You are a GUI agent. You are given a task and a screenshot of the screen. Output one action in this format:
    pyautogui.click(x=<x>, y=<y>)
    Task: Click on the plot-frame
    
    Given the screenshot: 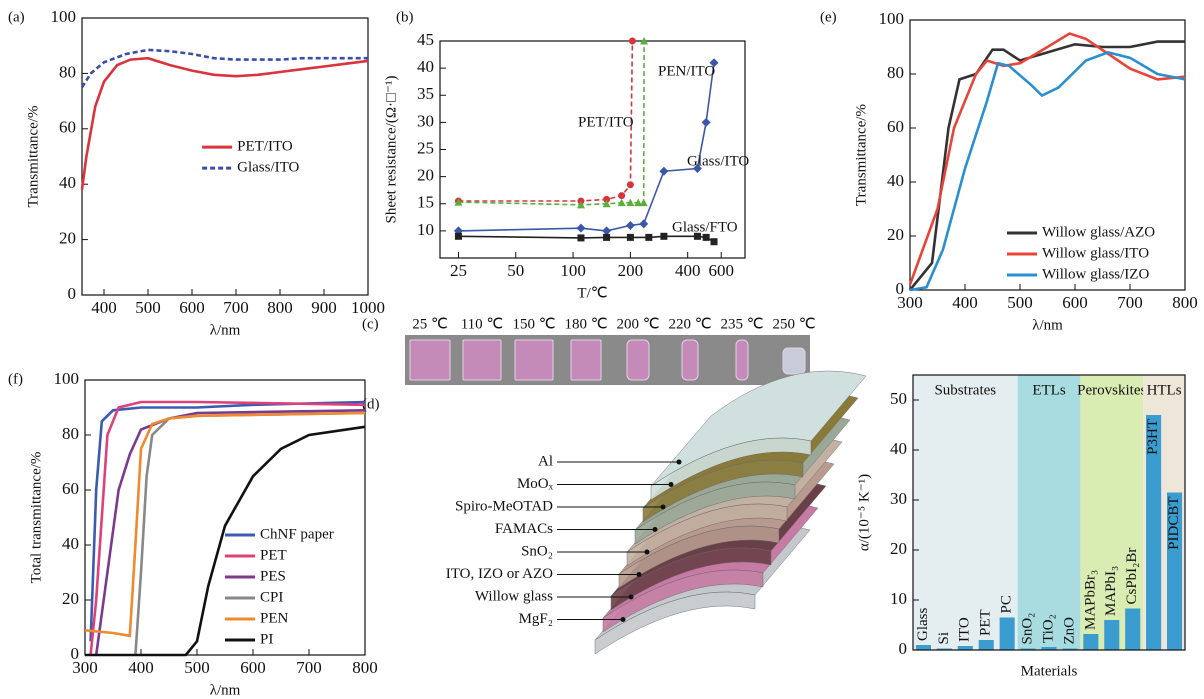 What is the action you would take?
    pyautogui.click(x=1049, y=512)
    